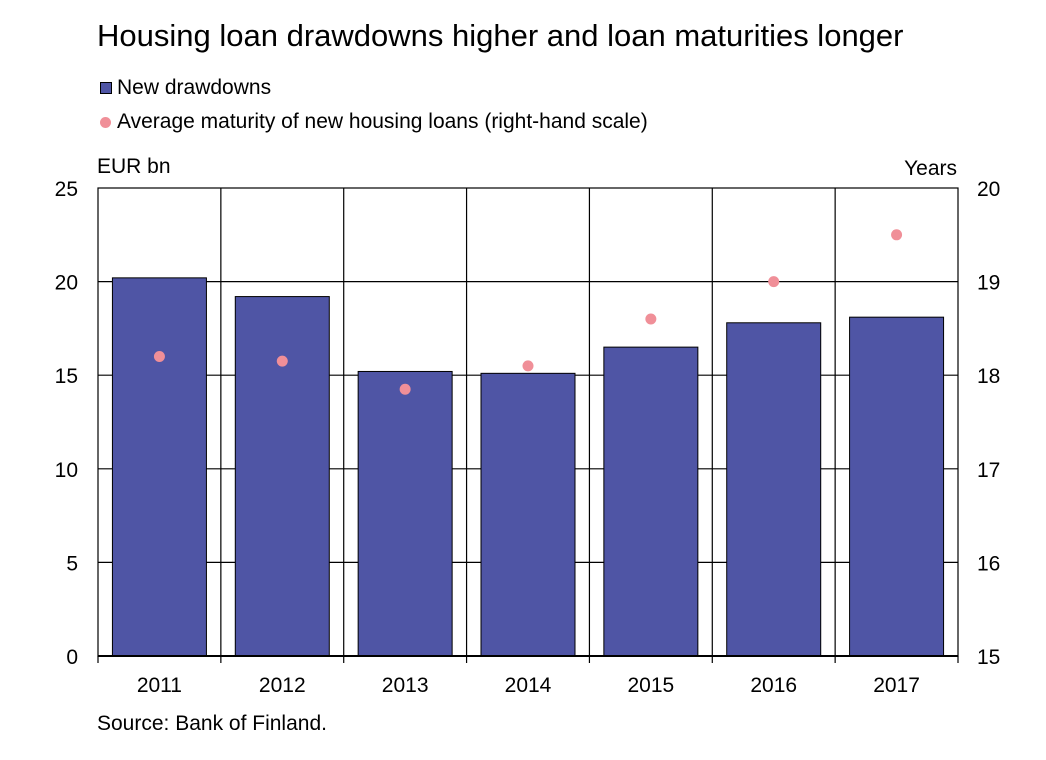 The image size is (1046, 760). What do you see at coordinates (405, 685) in the screenshot?
I see `x-tick-label: 2013` at bounding box center [405, 685].